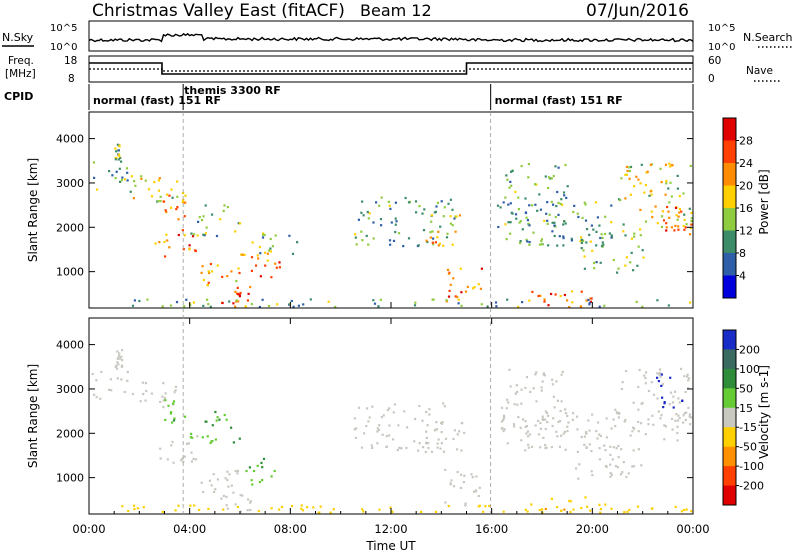 Image resolution: width=800 pixels, height=554 pixels. Describe the element at coordinates (746, 408) in the screenshot. I see `colorbar-tick-label: 15` at that location.